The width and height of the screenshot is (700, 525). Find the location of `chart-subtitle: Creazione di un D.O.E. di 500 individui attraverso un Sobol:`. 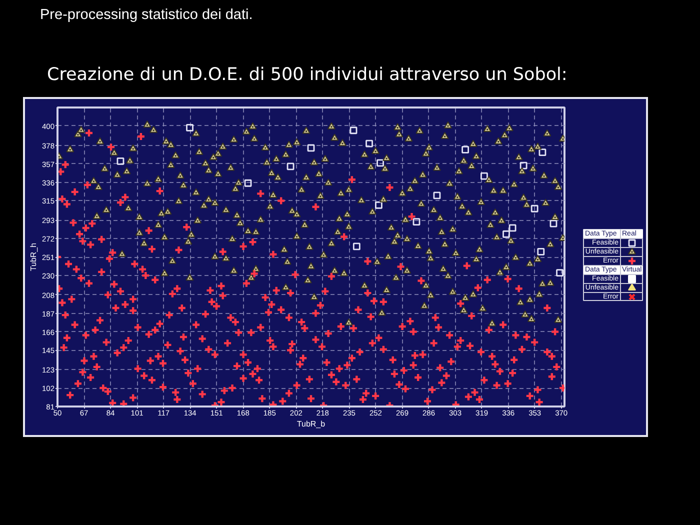

chart-subtitle: Creazione di un D.O.E. di 500 individui attraverso un Sobol: is located at coordinates (307, 75).